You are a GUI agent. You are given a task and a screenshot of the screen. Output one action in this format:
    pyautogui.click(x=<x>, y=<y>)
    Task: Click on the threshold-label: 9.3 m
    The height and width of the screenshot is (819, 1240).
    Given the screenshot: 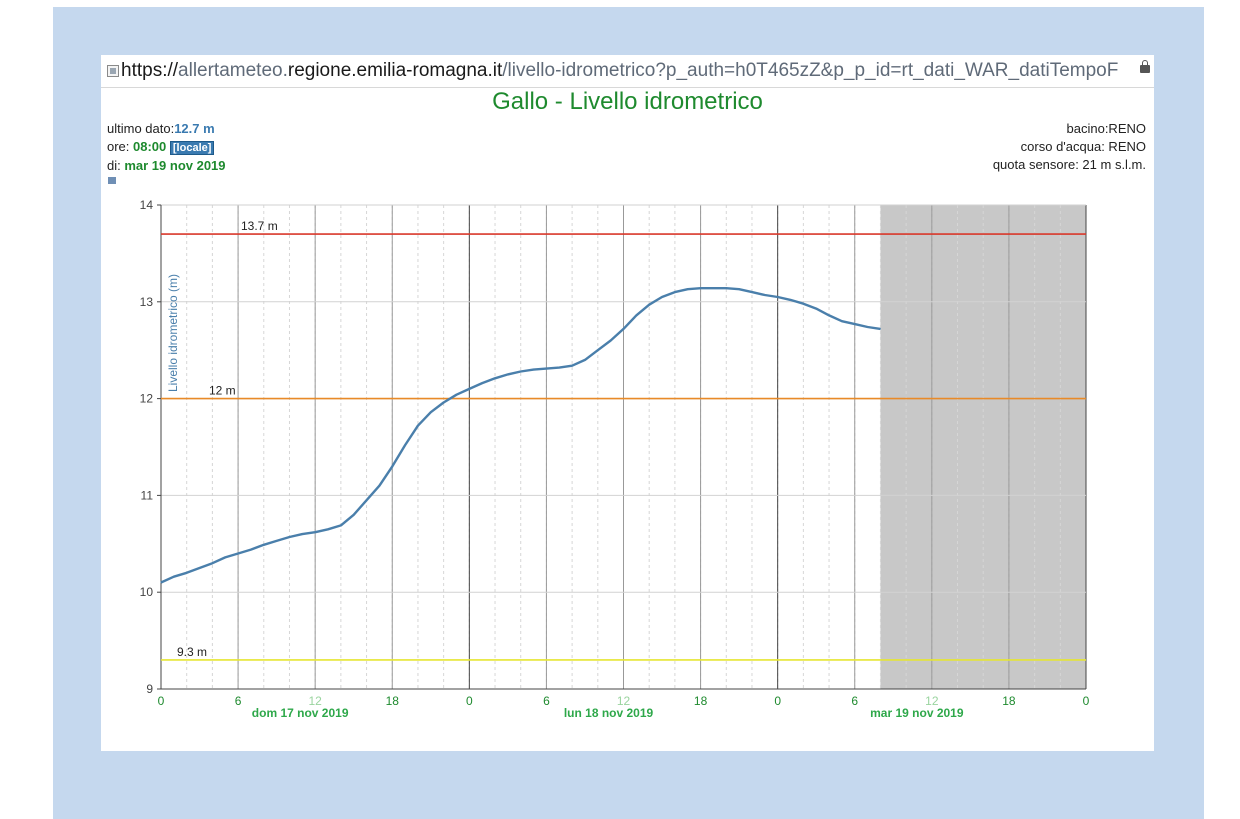 What is the action you would take?
    pyautogui.click(x=192, y=652)
    